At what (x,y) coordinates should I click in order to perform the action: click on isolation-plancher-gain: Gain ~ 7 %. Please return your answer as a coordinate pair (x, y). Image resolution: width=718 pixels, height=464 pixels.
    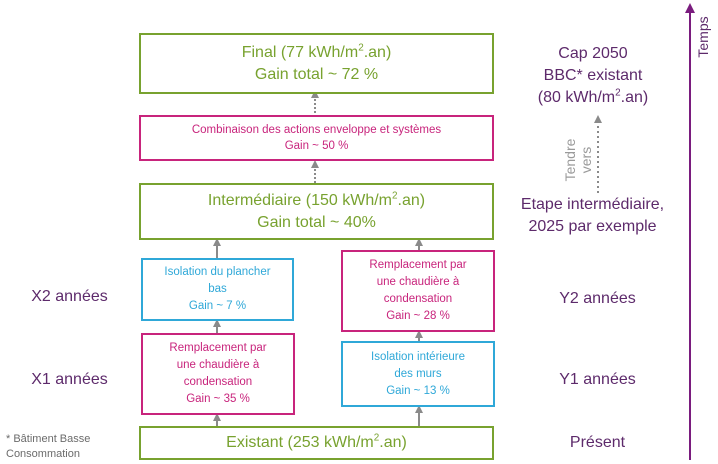
    Looking at the image, I should click on (217, 306).